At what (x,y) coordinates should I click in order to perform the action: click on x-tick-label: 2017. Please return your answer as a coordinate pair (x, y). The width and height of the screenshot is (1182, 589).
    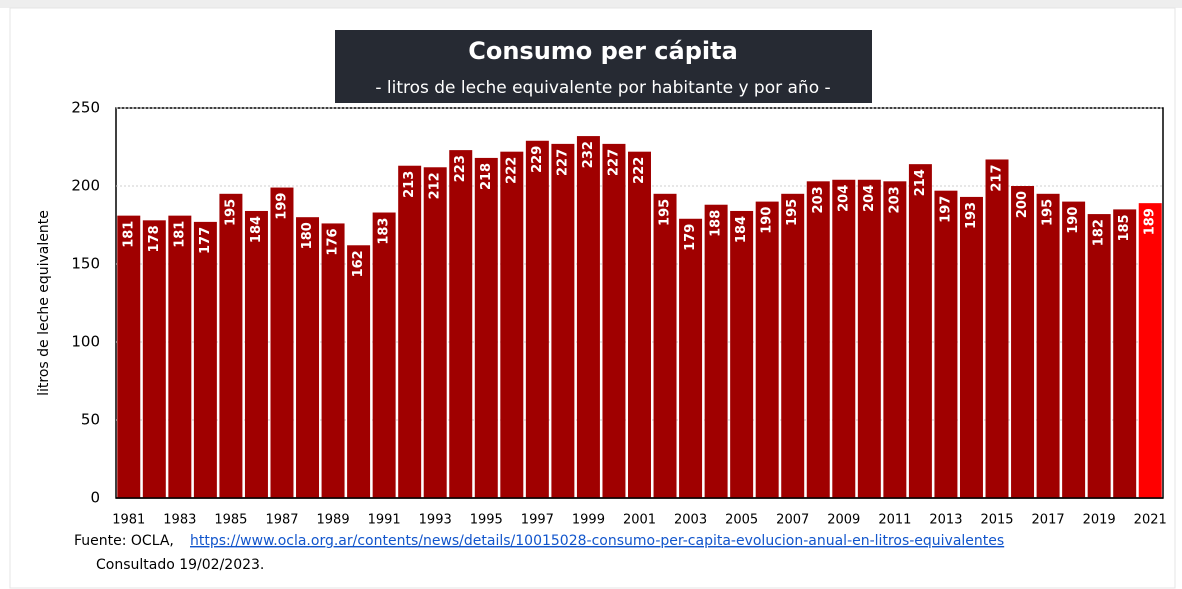
    Looking at the image, I should click on (1048, 520).